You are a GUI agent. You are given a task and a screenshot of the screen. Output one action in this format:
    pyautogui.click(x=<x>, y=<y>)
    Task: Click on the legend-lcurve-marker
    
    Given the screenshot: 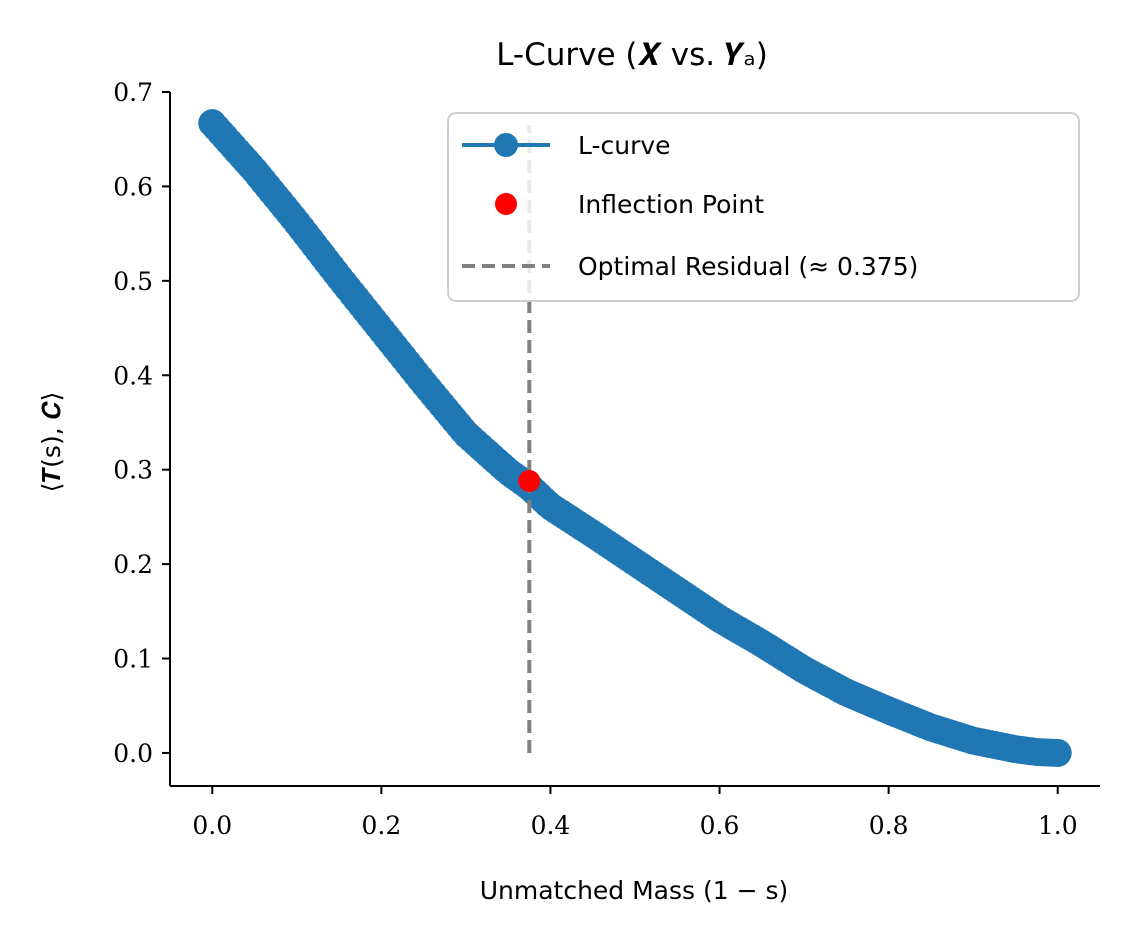 What is the action you would take?
    pyautogui.click(x=506, y=145)
    